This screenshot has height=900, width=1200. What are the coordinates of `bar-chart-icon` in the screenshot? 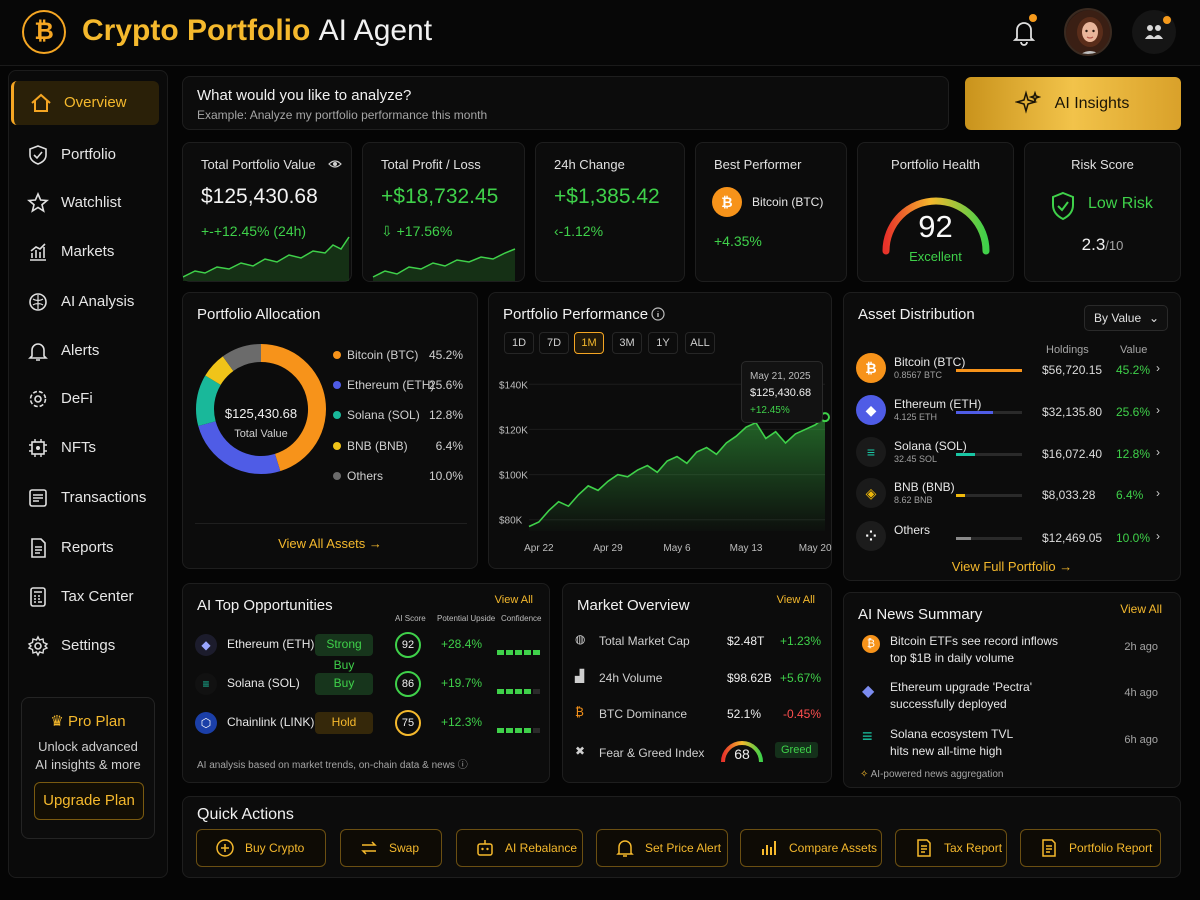 It's located at (769, 848).